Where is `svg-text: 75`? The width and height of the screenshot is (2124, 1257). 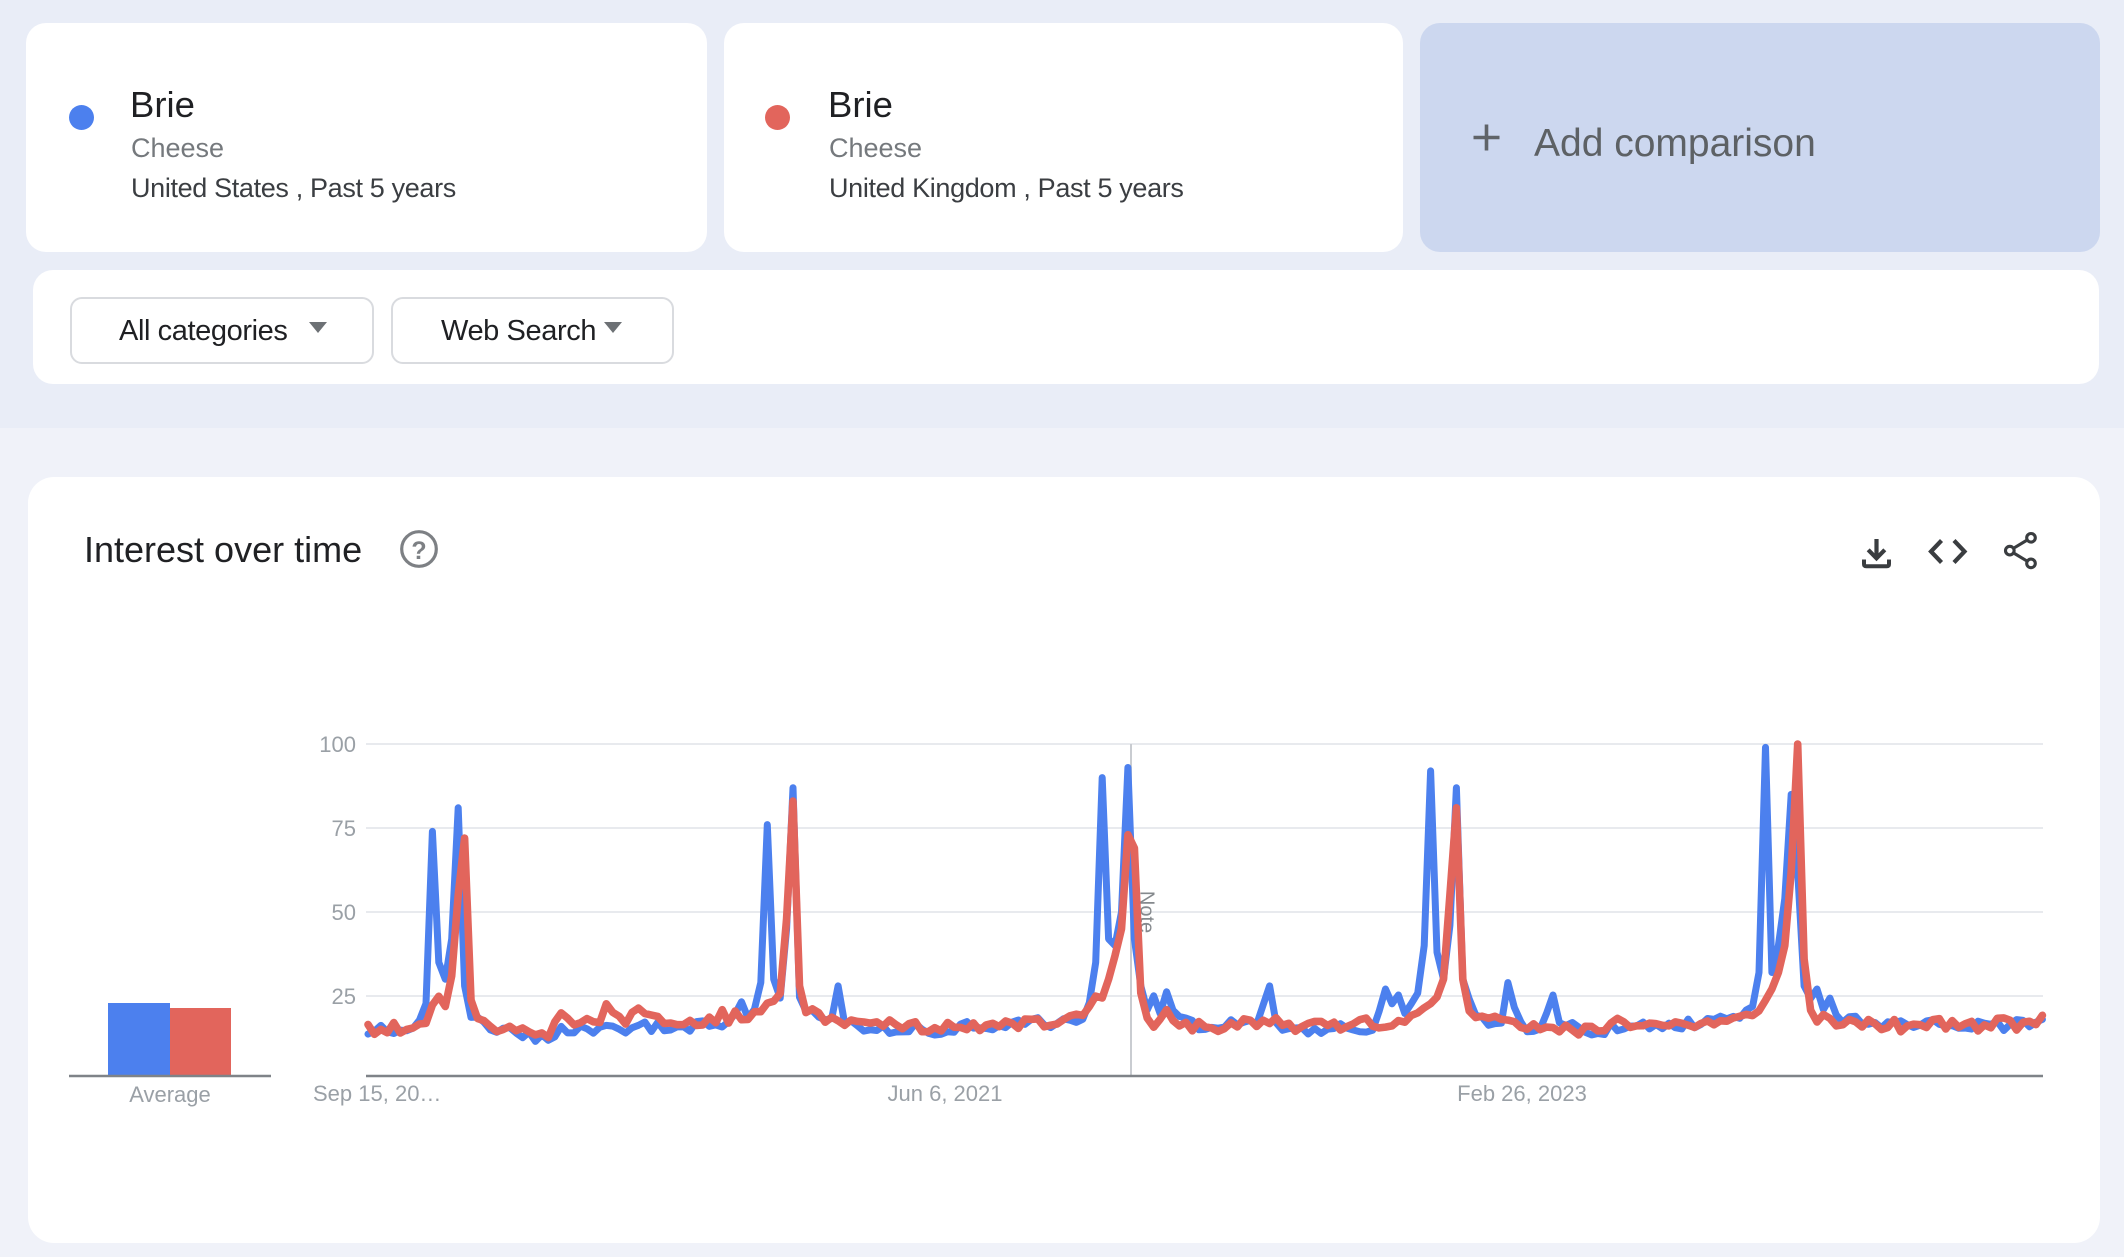
svg-text: 75 is located at coordinates (344, 828).